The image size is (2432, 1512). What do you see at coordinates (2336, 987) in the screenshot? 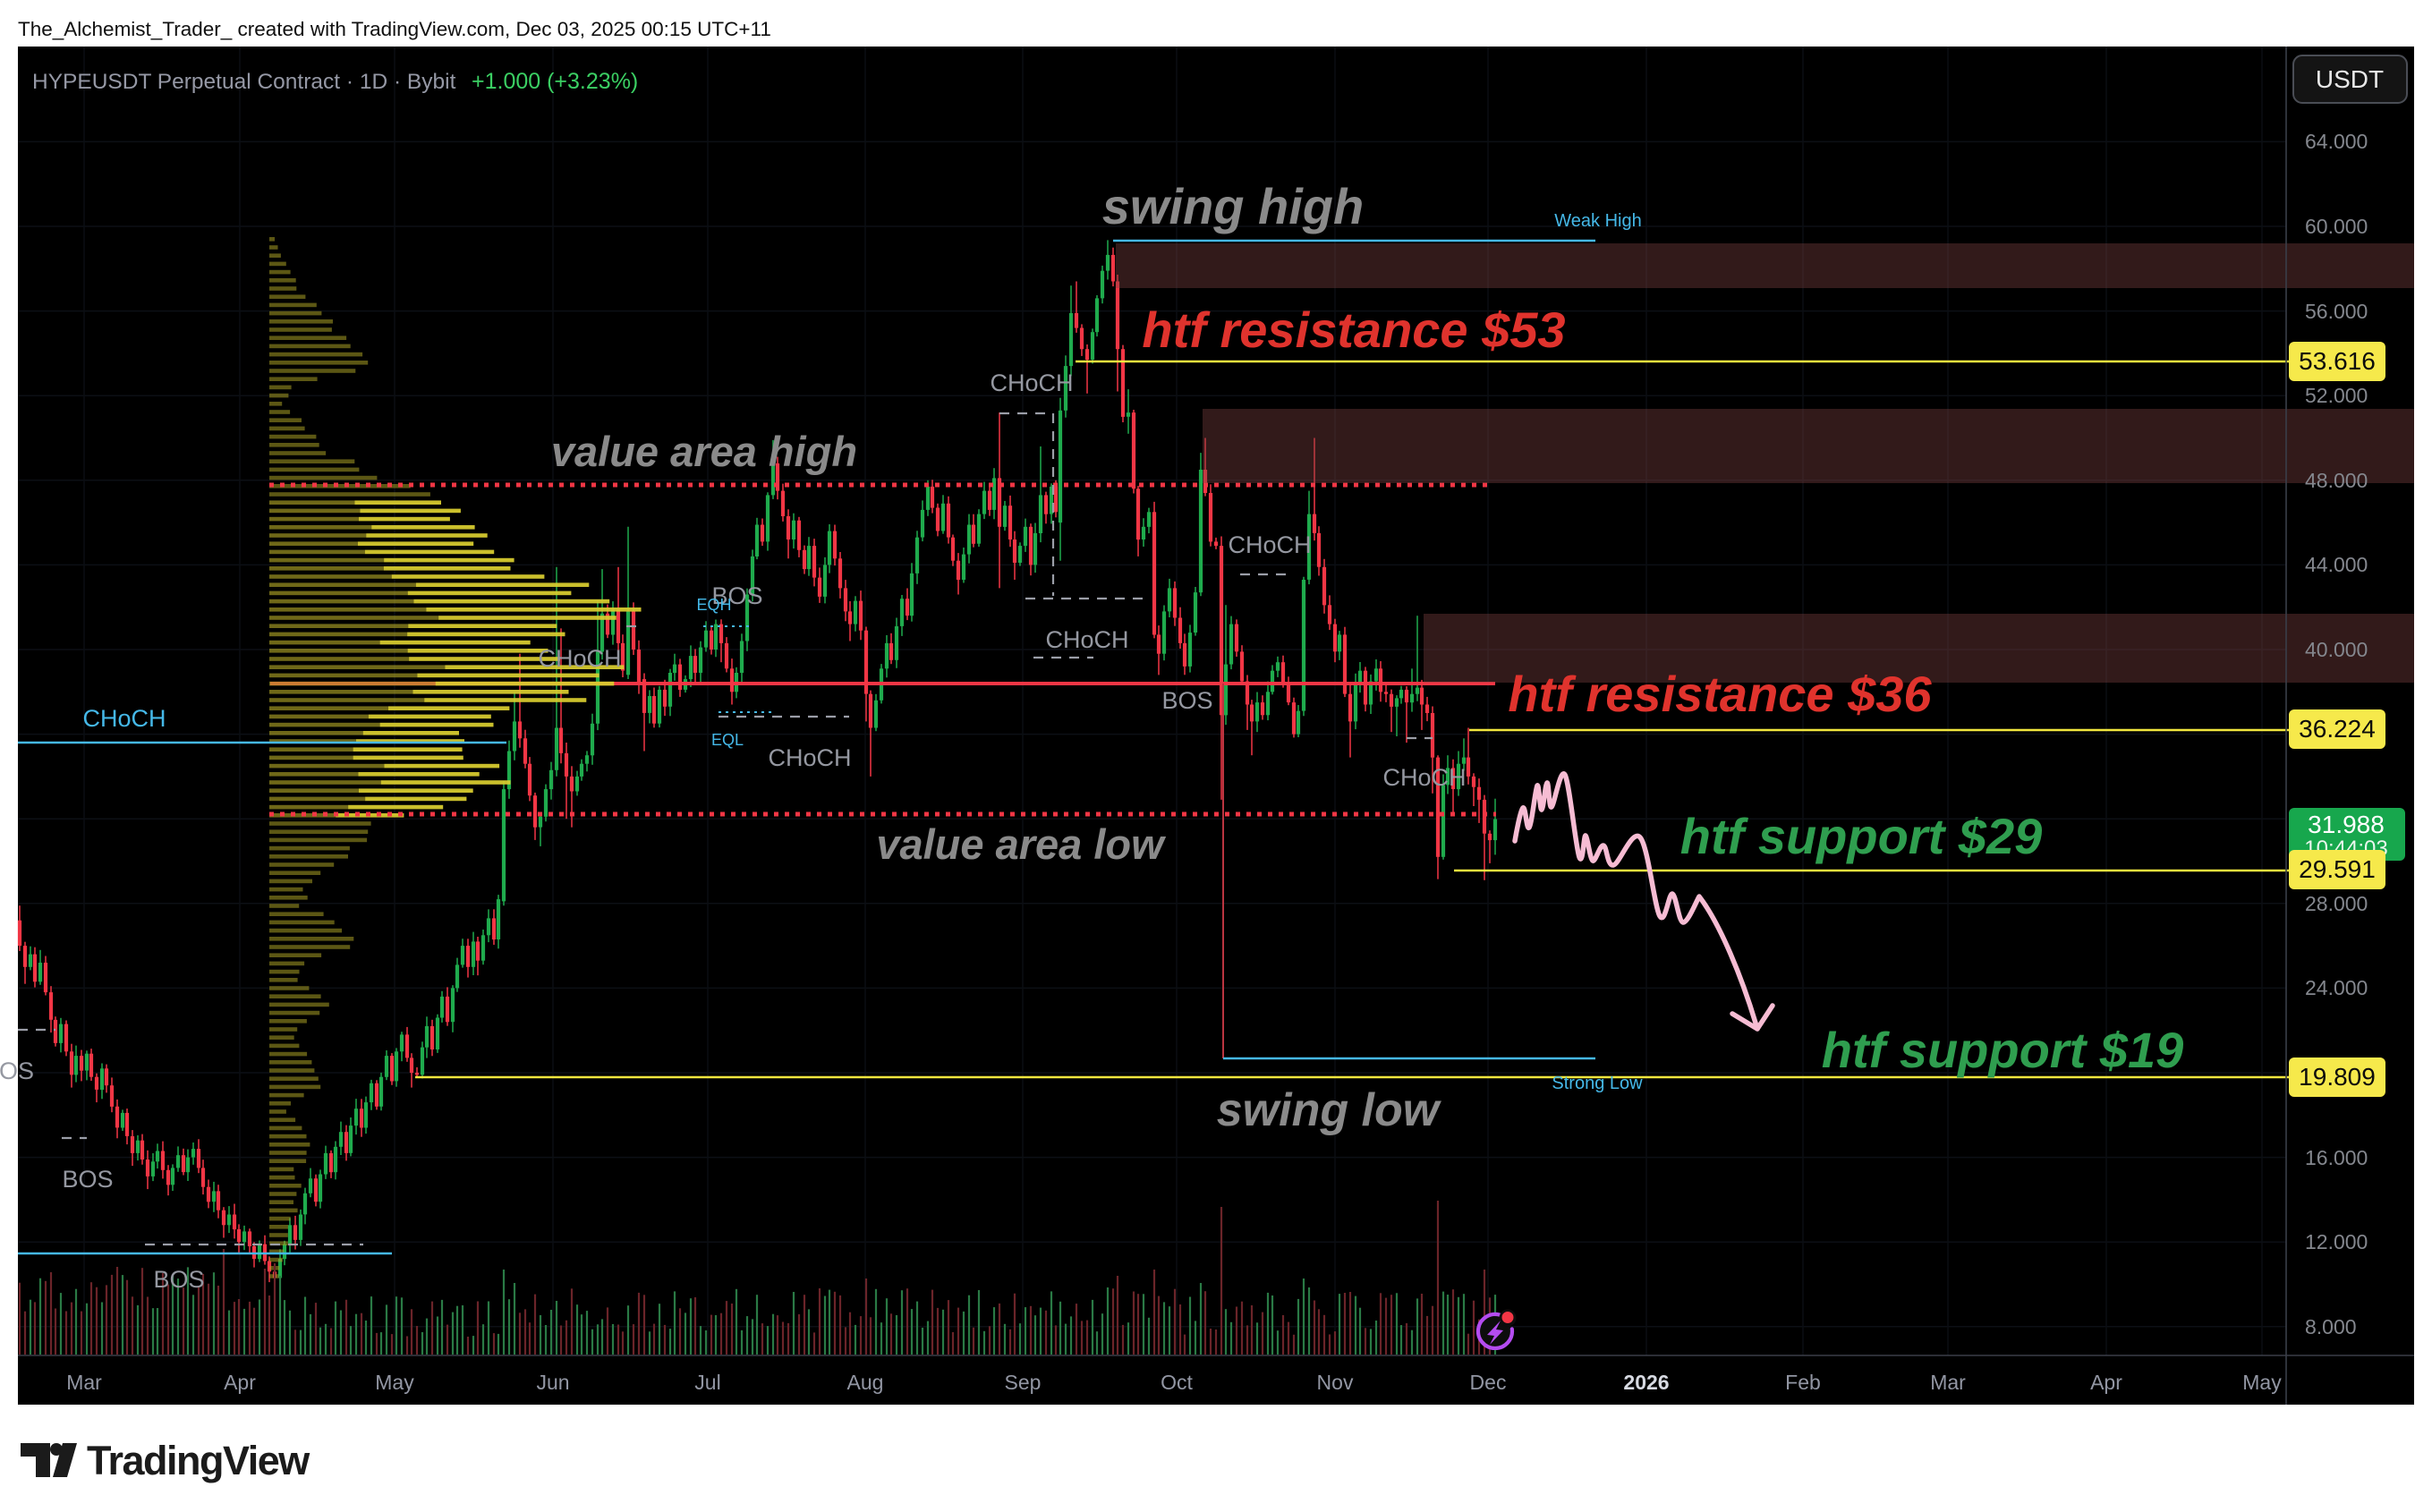
I see `svg-text: 24.000` at bounding box center [2336, 987].